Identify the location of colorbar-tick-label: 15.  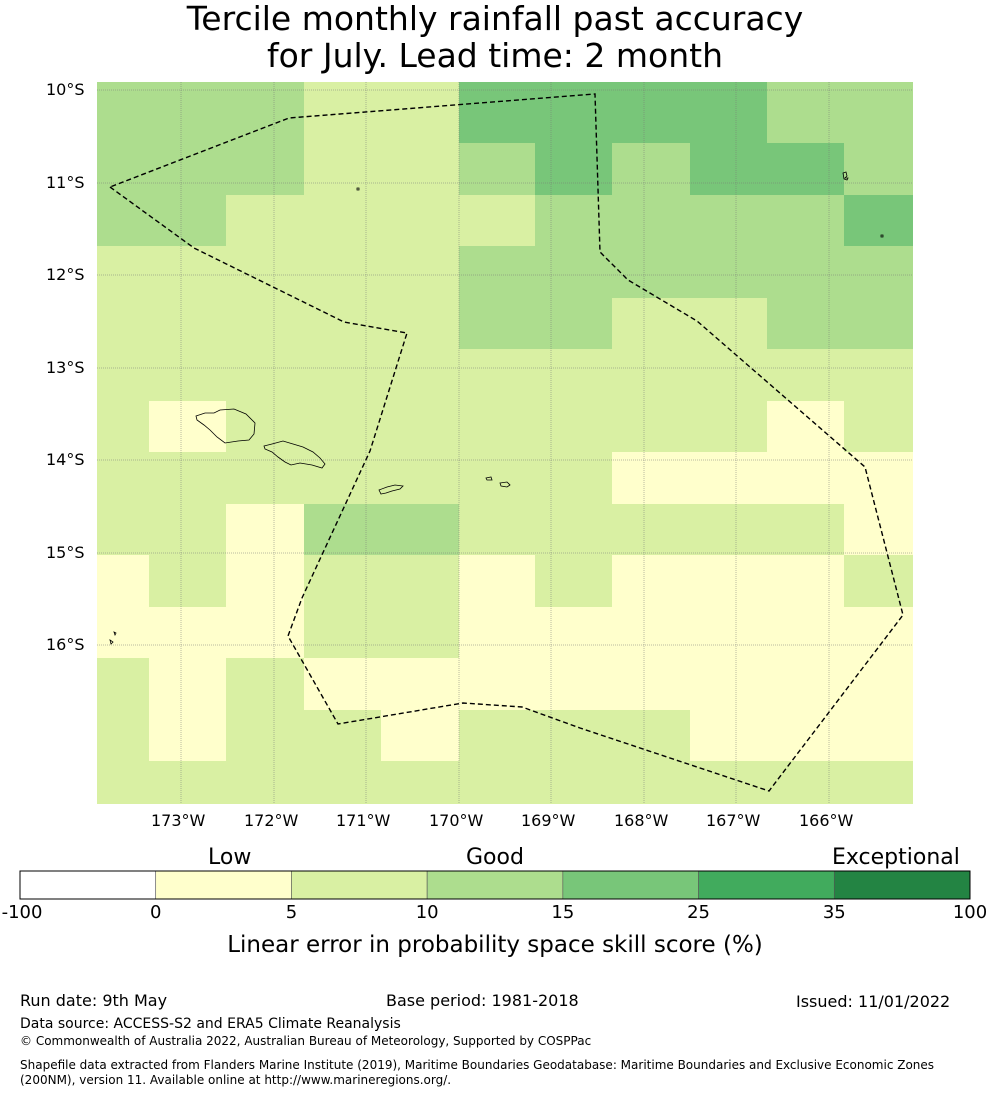
(563, 912).